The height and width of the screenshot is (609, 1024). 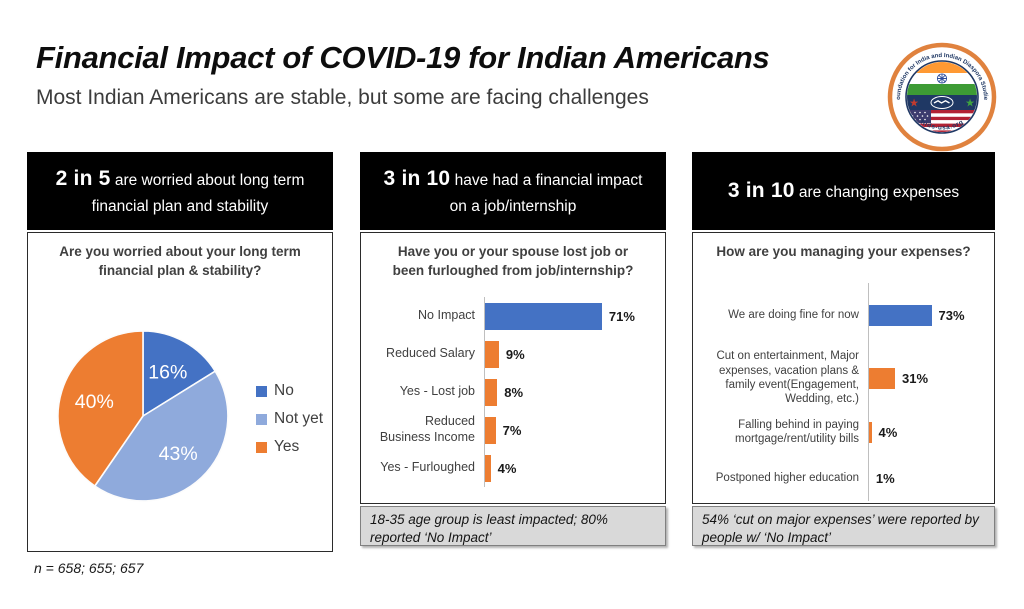 What do you see at coordinates (843, 251) in the screenshot?
I see `chart-question: How are you managing your expenses?` at bounding box center [843, 251].